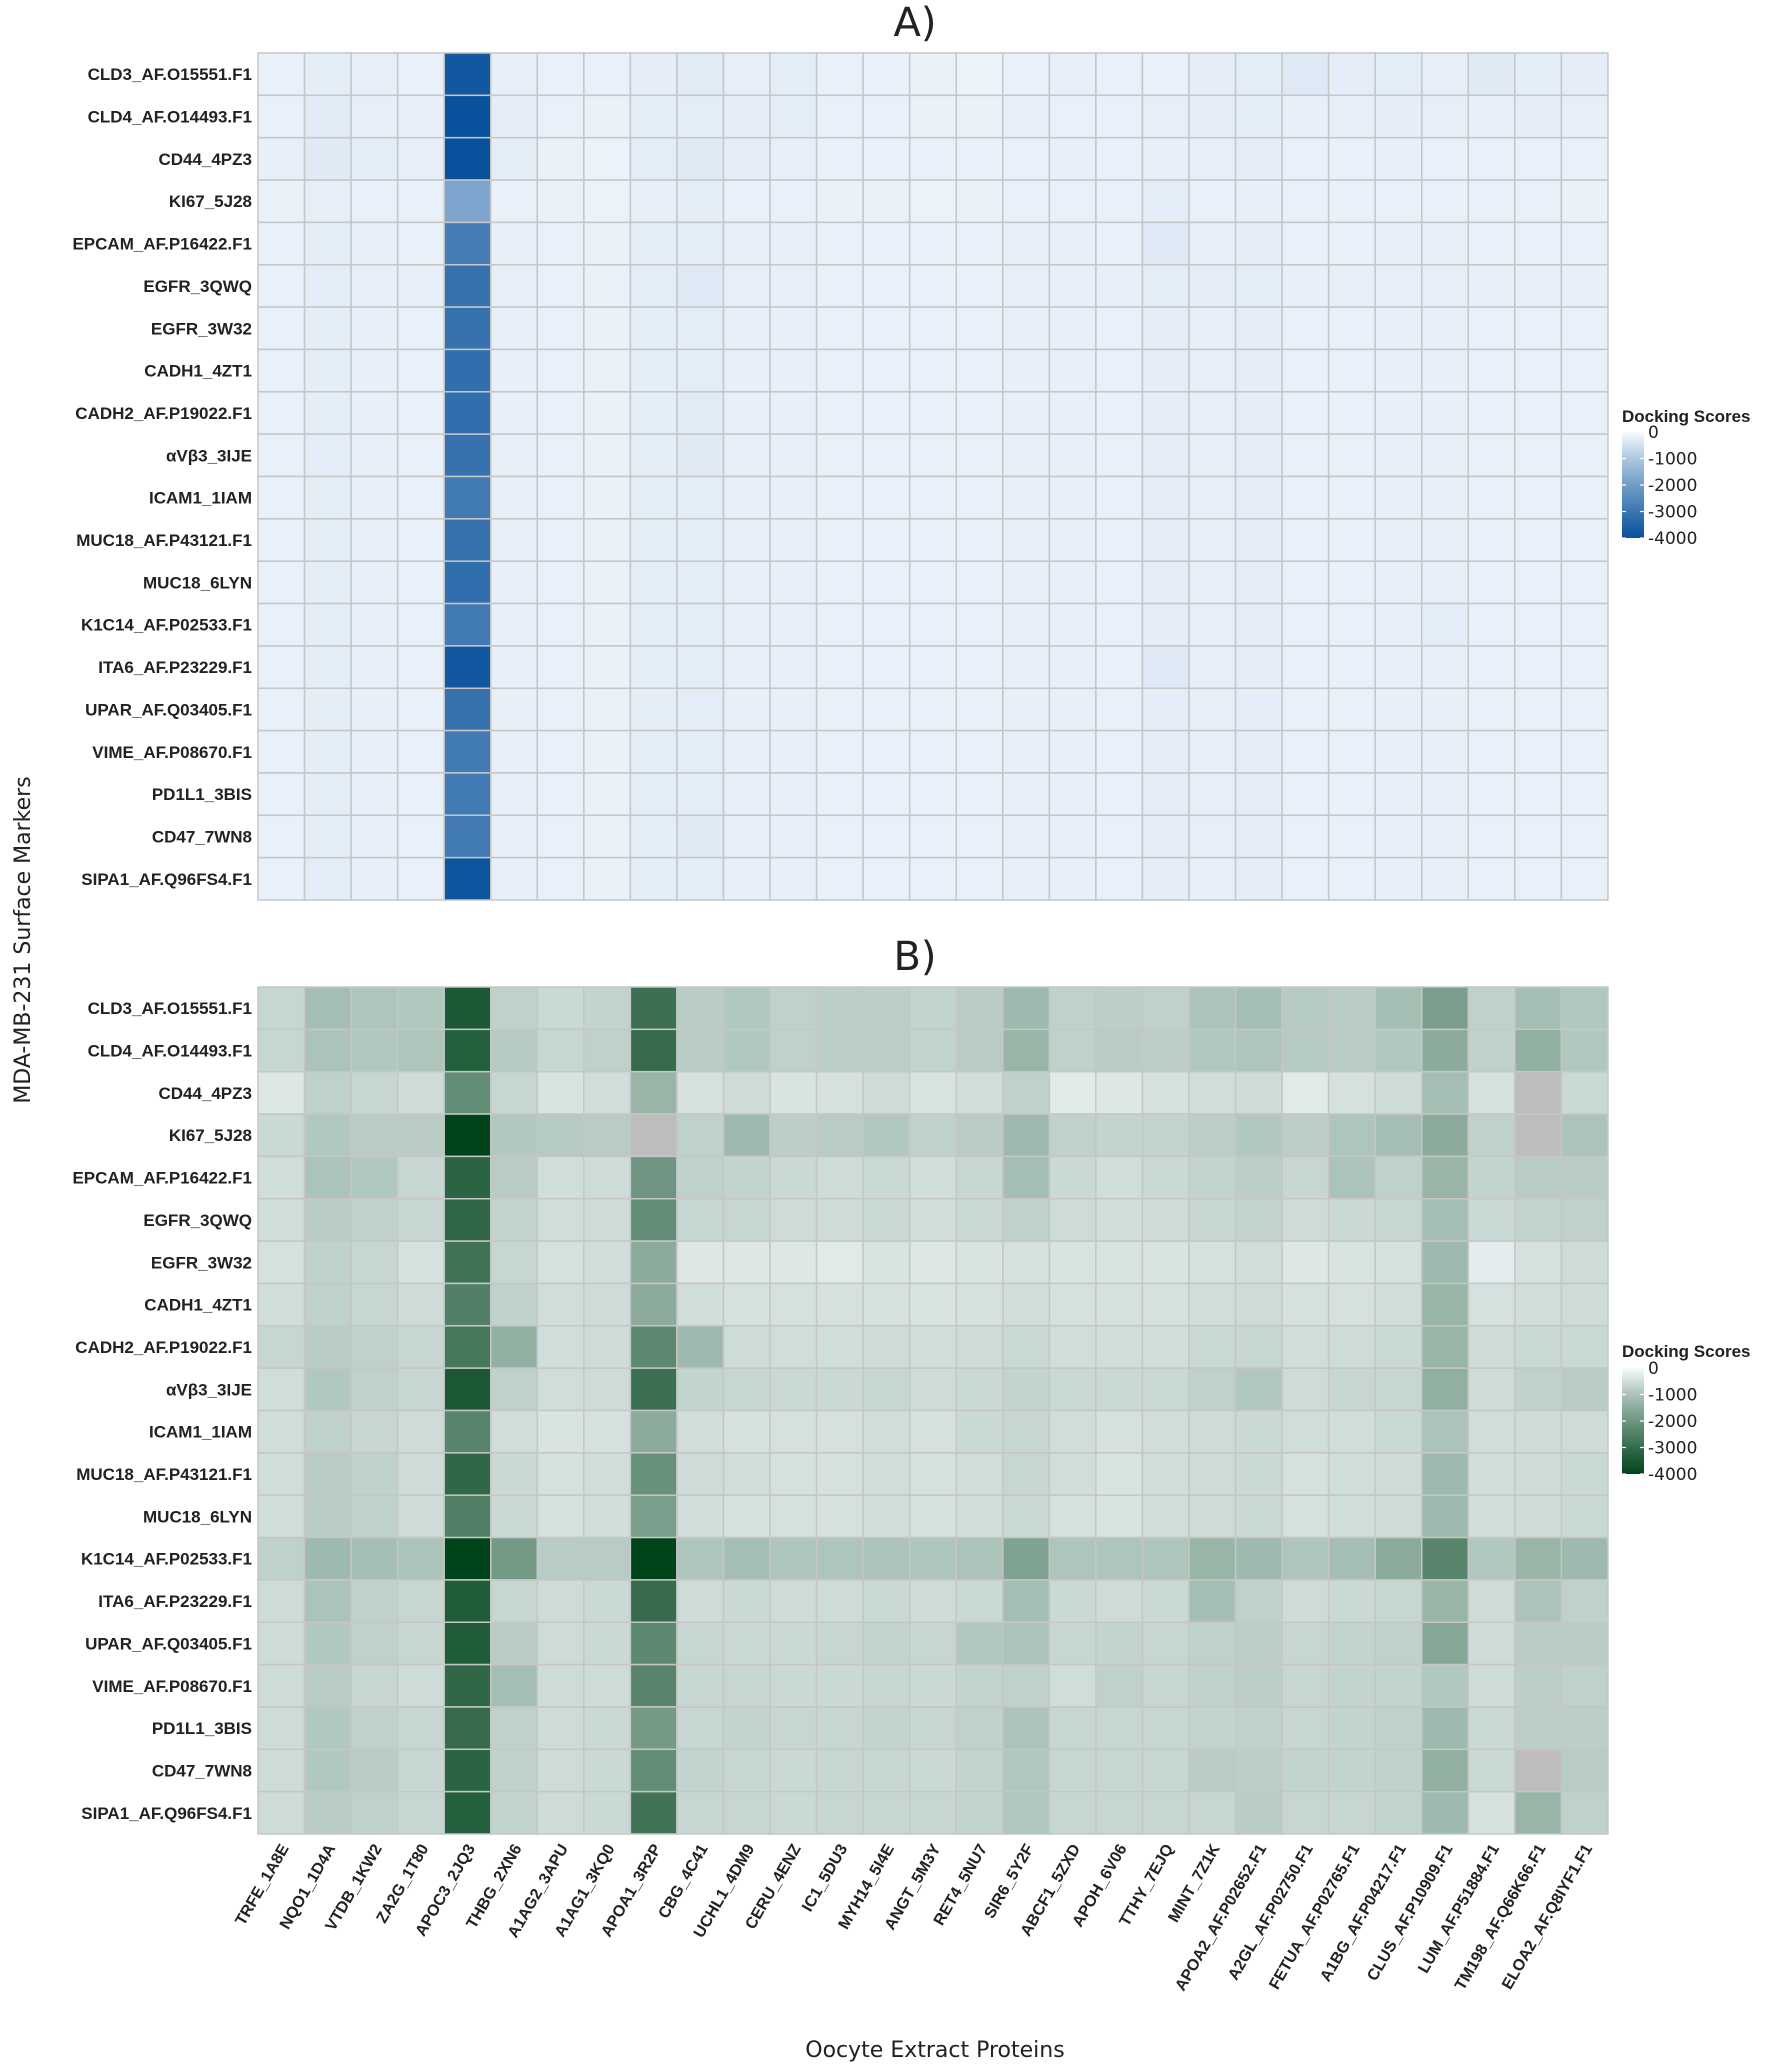 Image resolution: width=1770 pixels, height=2068 pixels. Describe the element at coordinates (1258, 836) in the screenshot. I see `heatmap-cell: CD47_7WN8 × APOA2_AF.P02652.F1: -190` at that location.